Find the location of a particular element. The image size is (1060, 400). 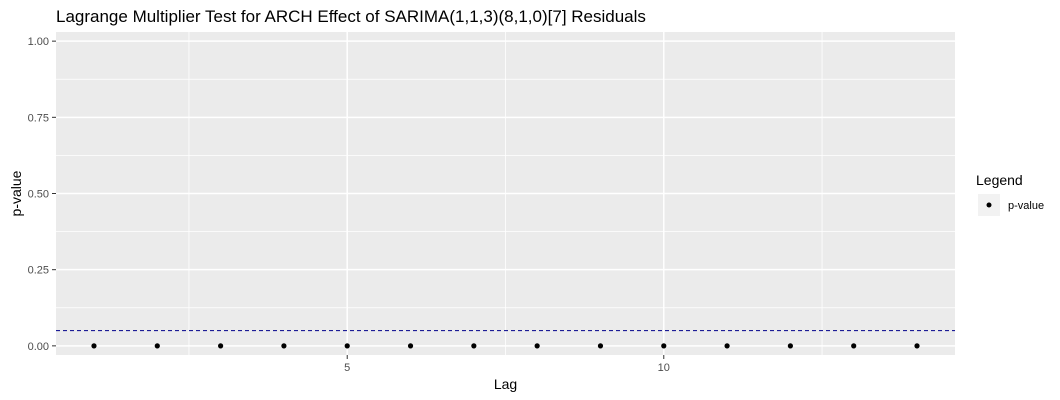

y-tick-label: 0.00 is located at coordinates (38, 347).